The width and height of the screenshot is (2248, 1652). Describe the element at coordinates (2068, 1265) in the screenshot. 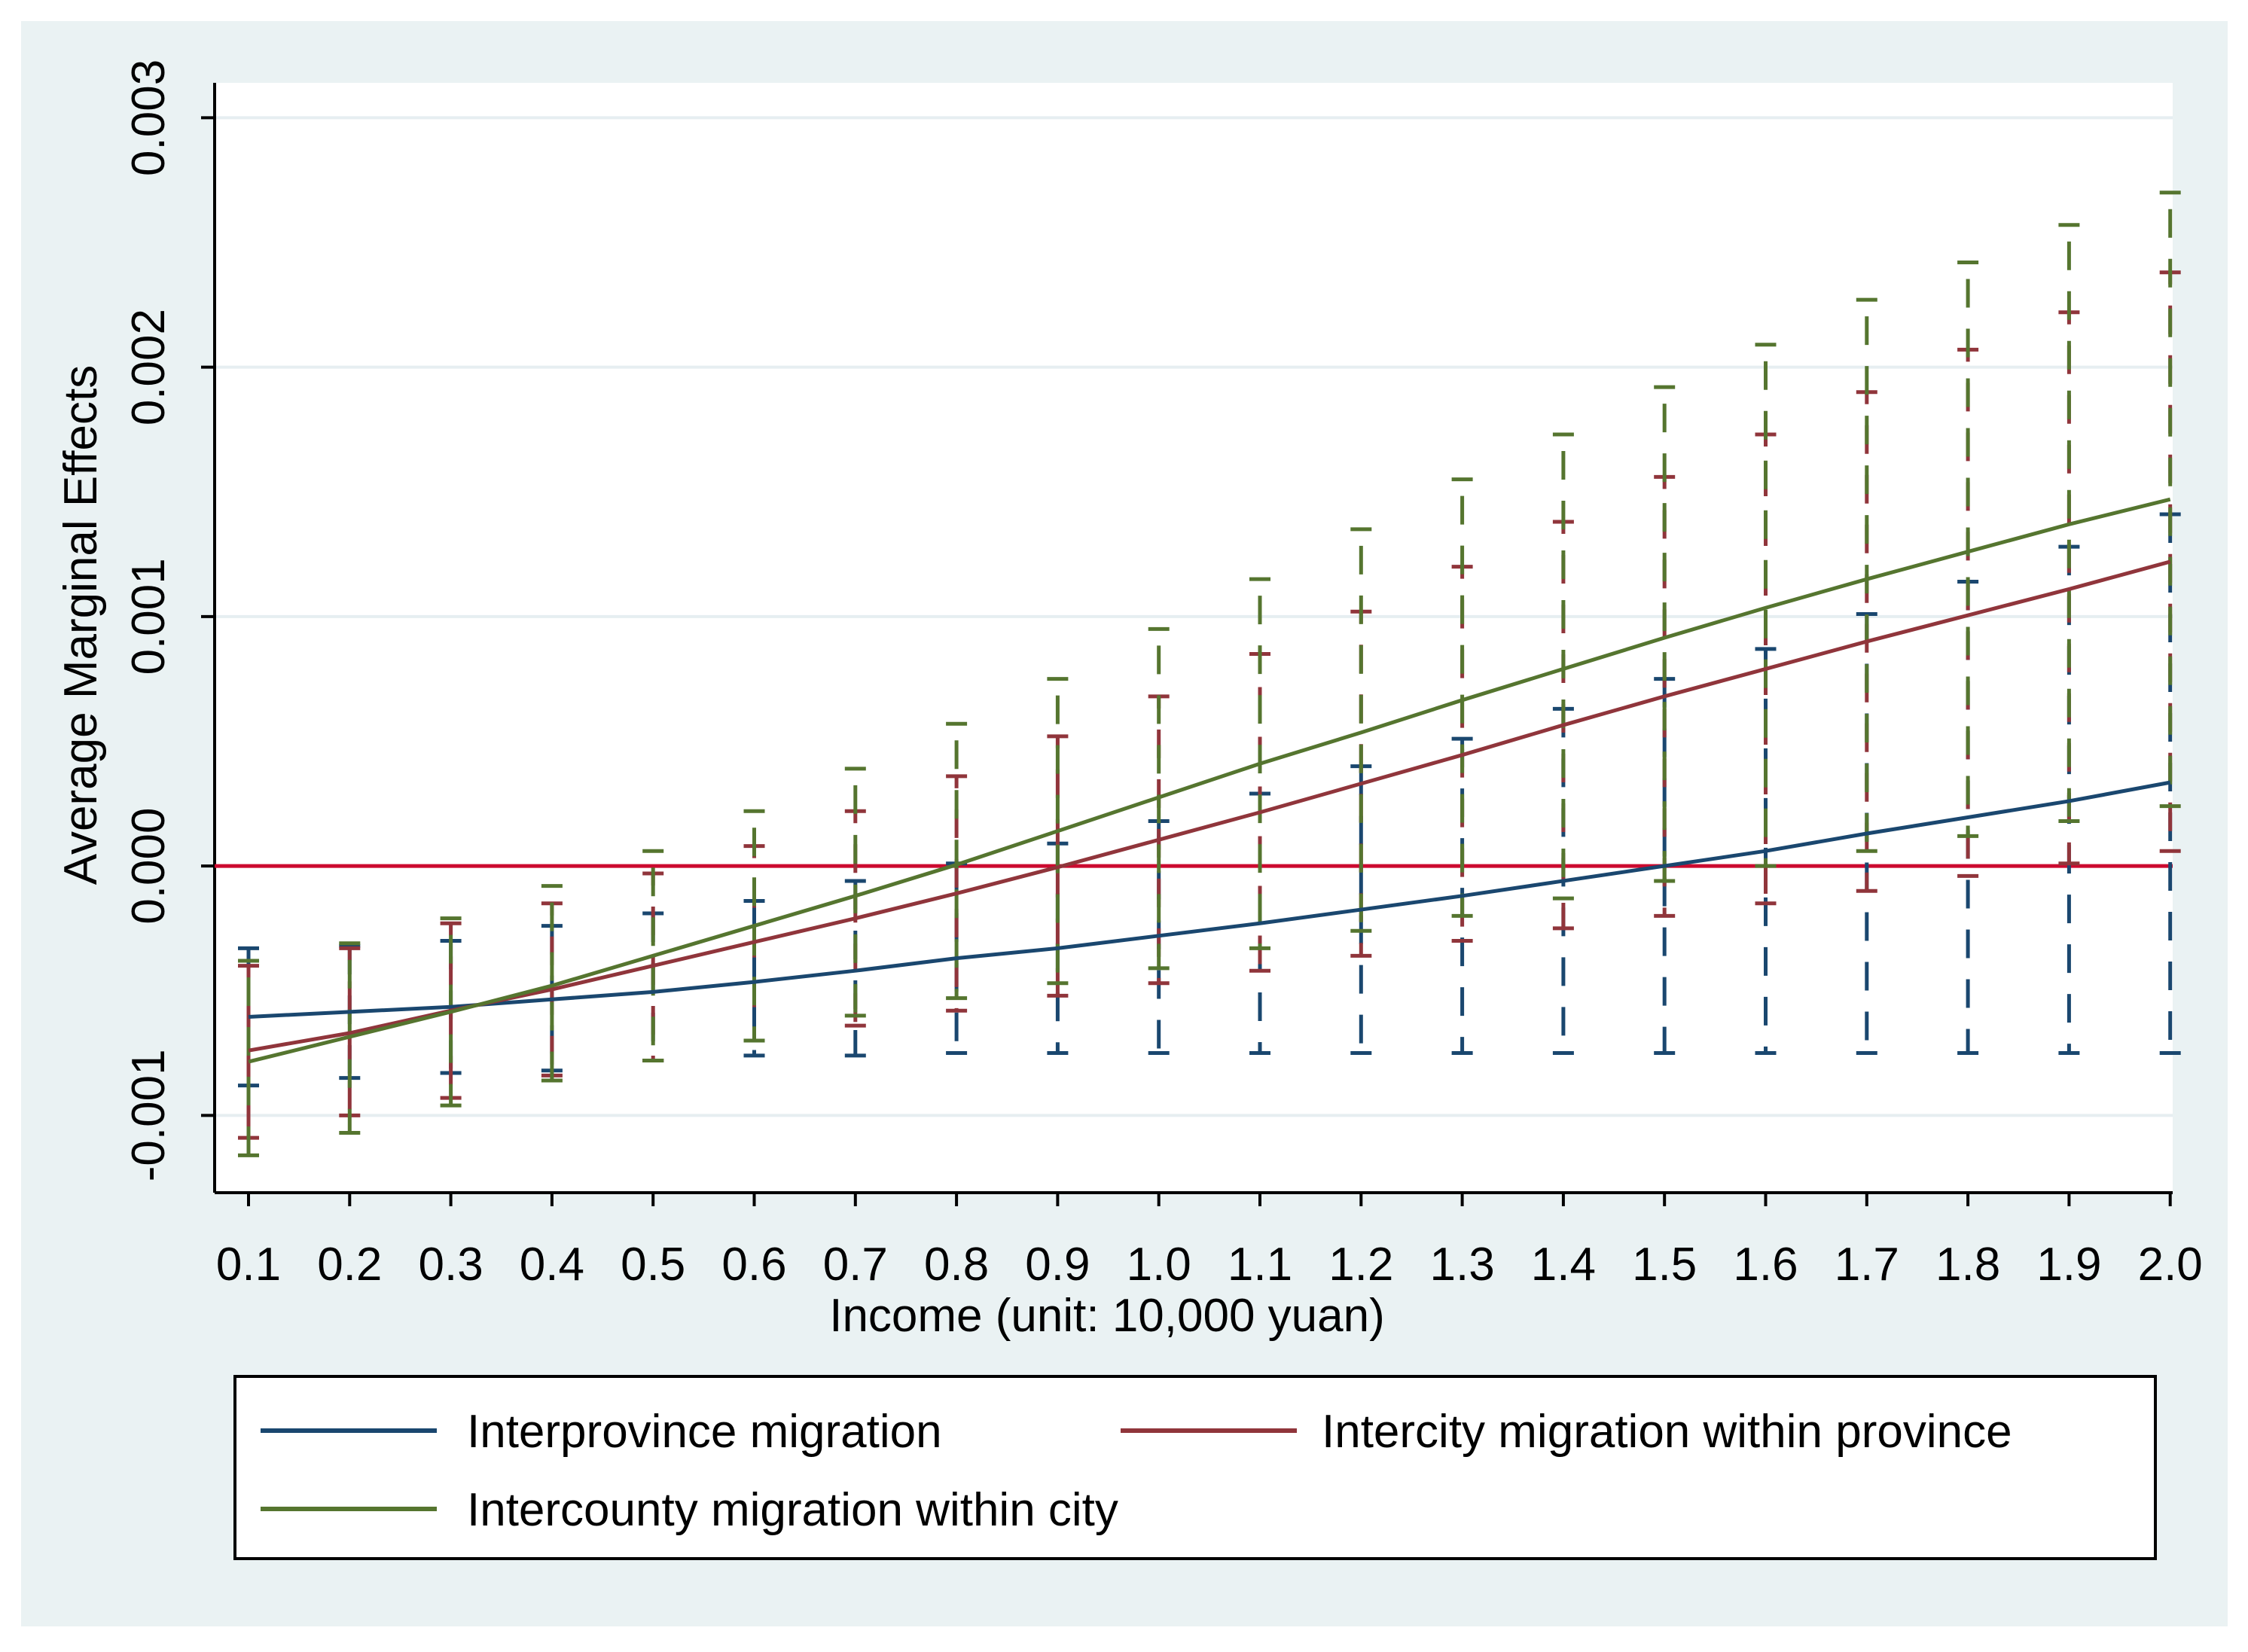

I see `x-tick-label: 1.9` at that location.